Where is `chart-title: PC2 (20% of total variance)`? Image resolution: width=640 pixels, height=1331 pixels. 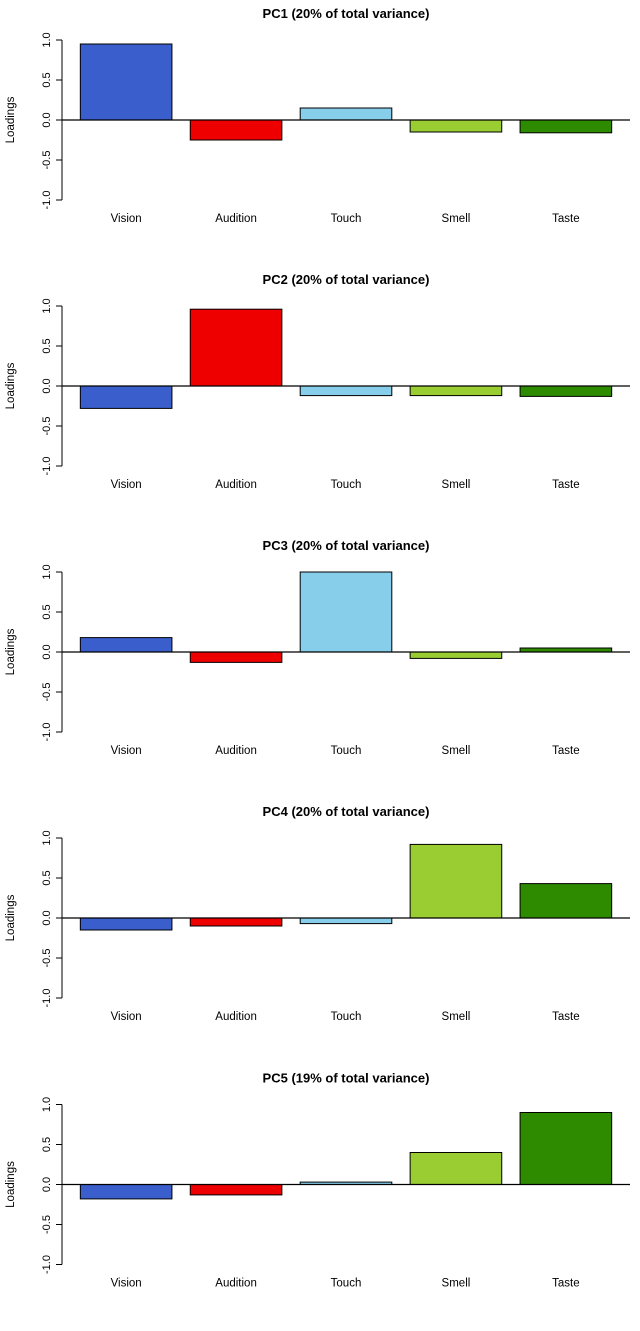 chart-title: PC2 (20% of total variance) is located at coordinates (346, 279).